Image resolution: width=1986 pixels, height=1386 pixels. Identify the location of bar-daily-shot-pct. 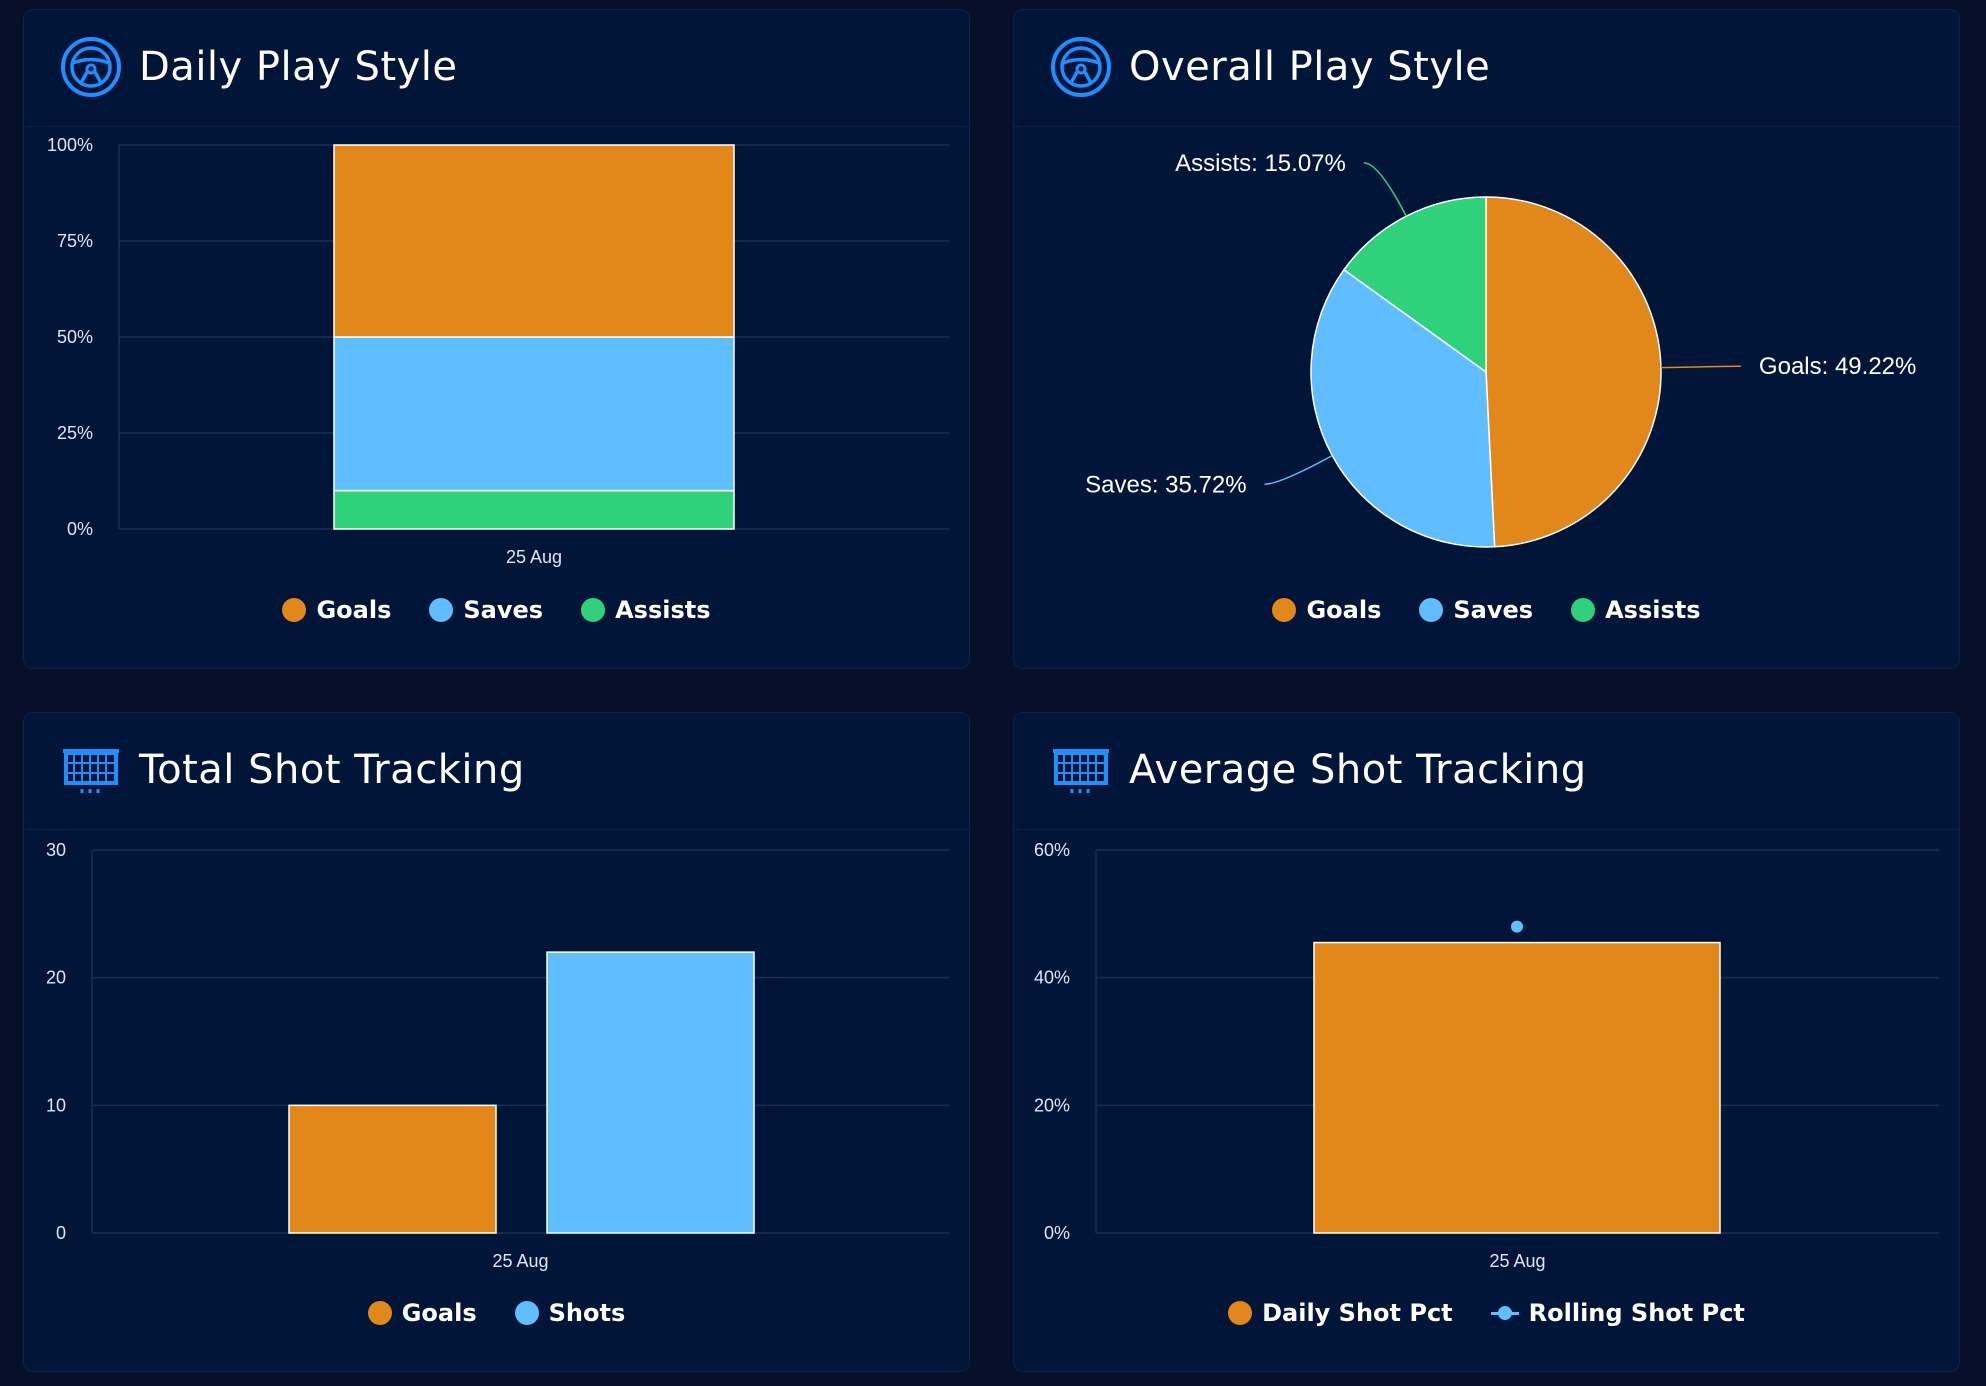
(1517, 1087).